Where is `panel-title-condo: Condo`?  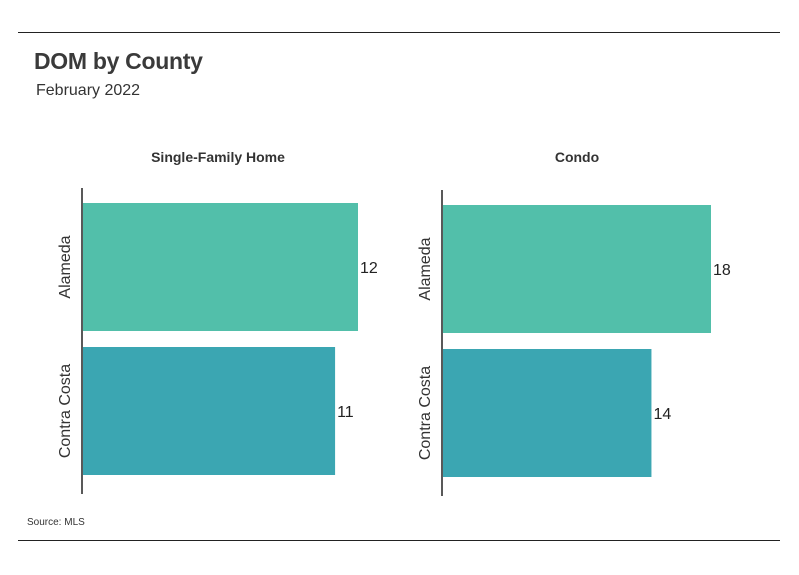
panel-title-condo: Condo is located at coordinates (577, 157).